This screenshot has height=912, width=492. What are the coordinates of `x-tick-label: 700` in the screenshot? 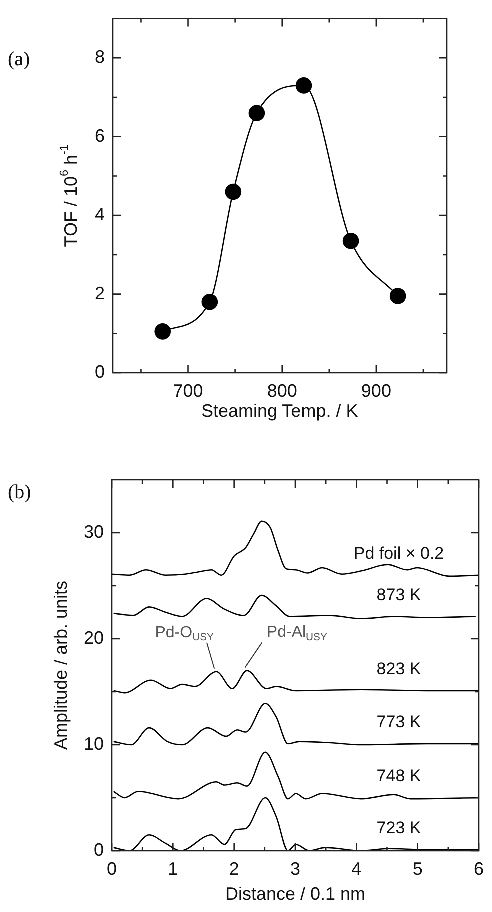 It's located at (188, 390).